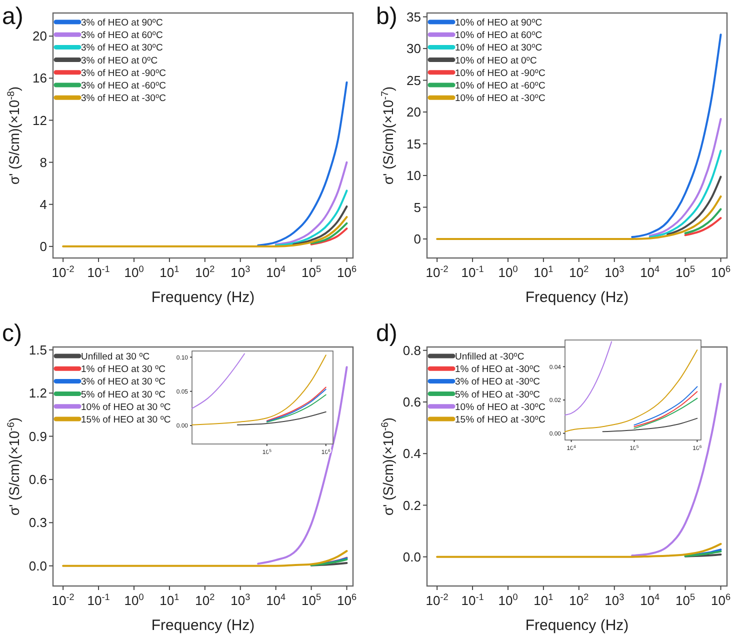 This screenshot has width=748, height=634. I want to click on legend-label: 5% of HEO at 30 $^{o}$C, so click(123, 394).